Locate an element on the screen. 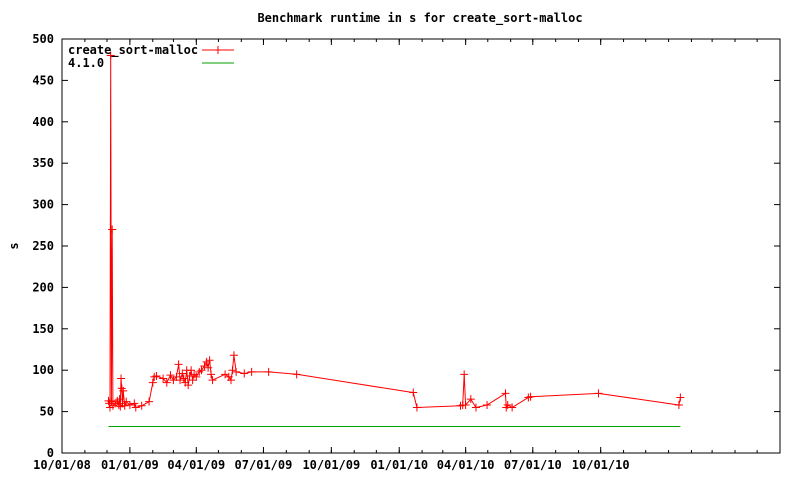  y-tick-label: 0 is located at coordinates (50, 453).